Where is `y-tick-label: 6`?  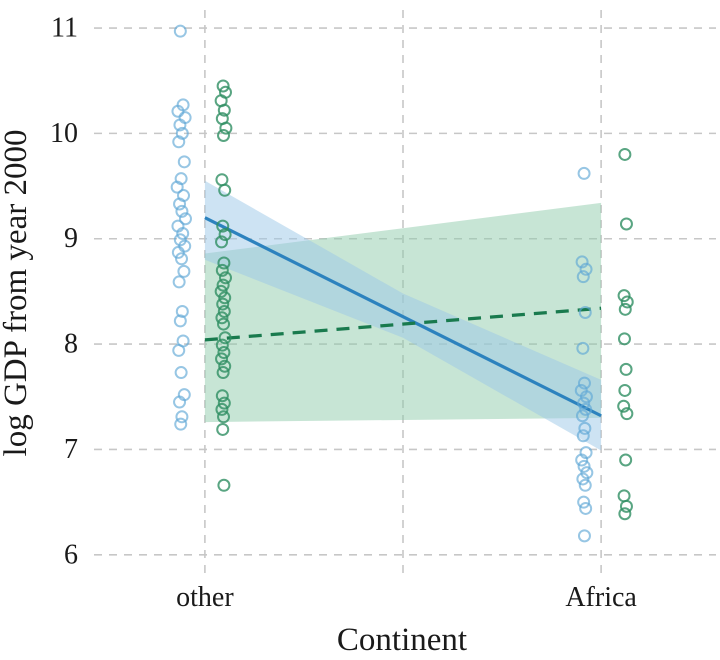
y-tick-label: 6 is located at coordinates (71, 554).